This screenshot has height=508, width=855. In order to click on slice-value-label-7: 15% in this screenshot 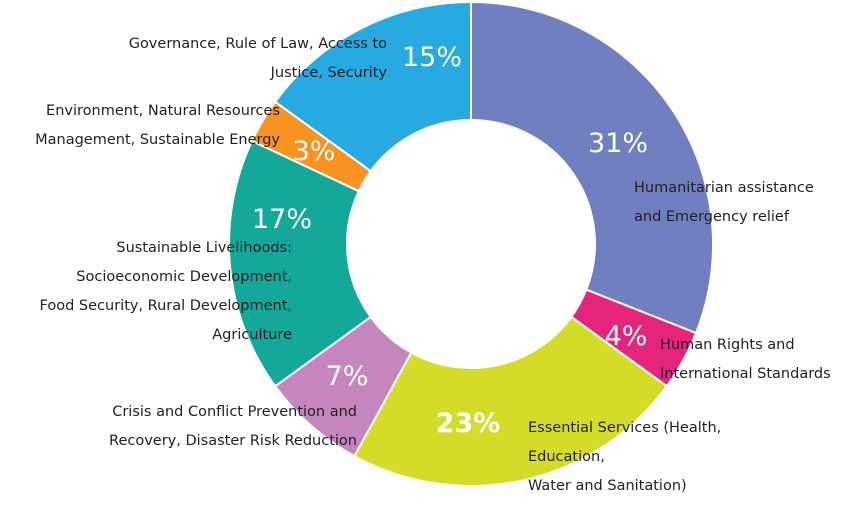, I will do `click(432, 57)`.